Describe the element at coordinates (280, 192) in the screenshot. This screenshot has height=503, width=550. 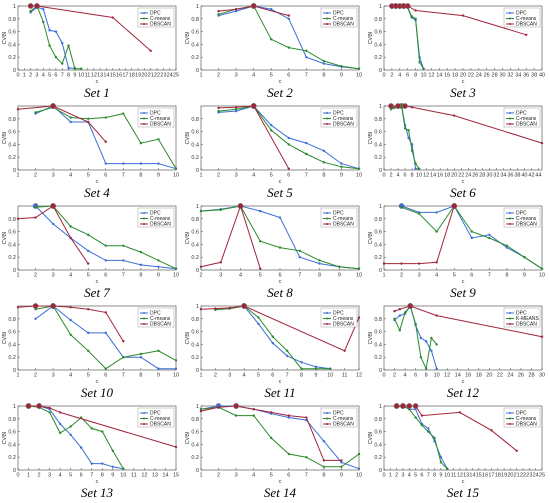
I see `panel-caption: Set 5` at that location.